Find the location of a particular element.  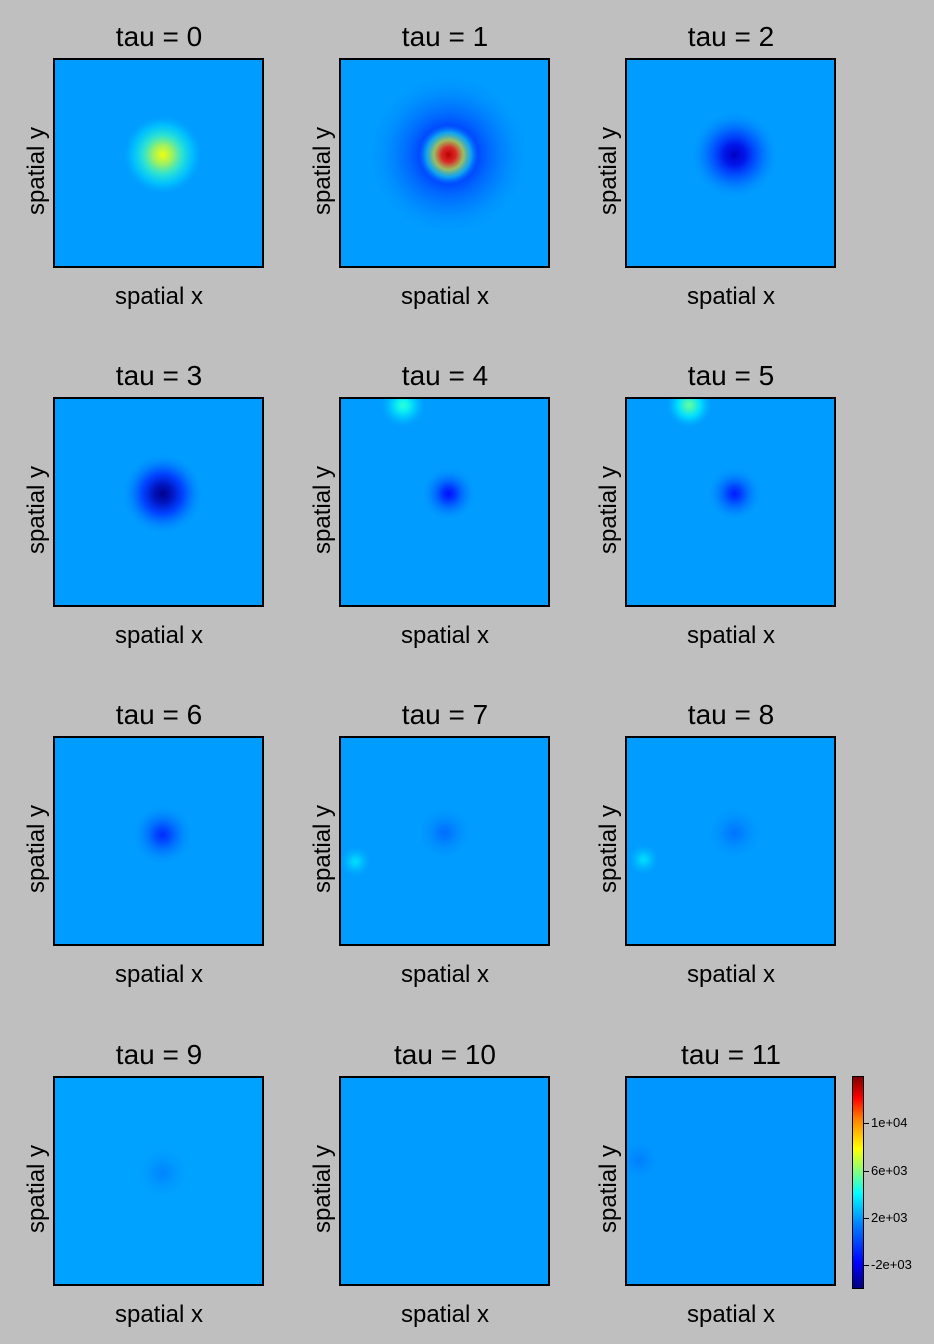

panel-title: tau = 11 is located at coordinates (731, 1054).